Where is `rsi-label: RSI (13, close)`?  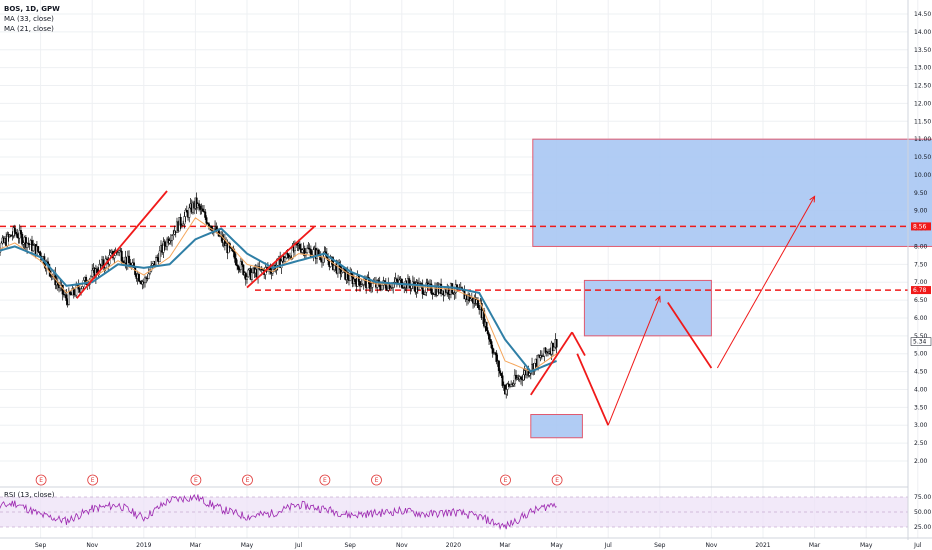 rsi-label: RSI (13, close) is located at coordinates (29, 495).